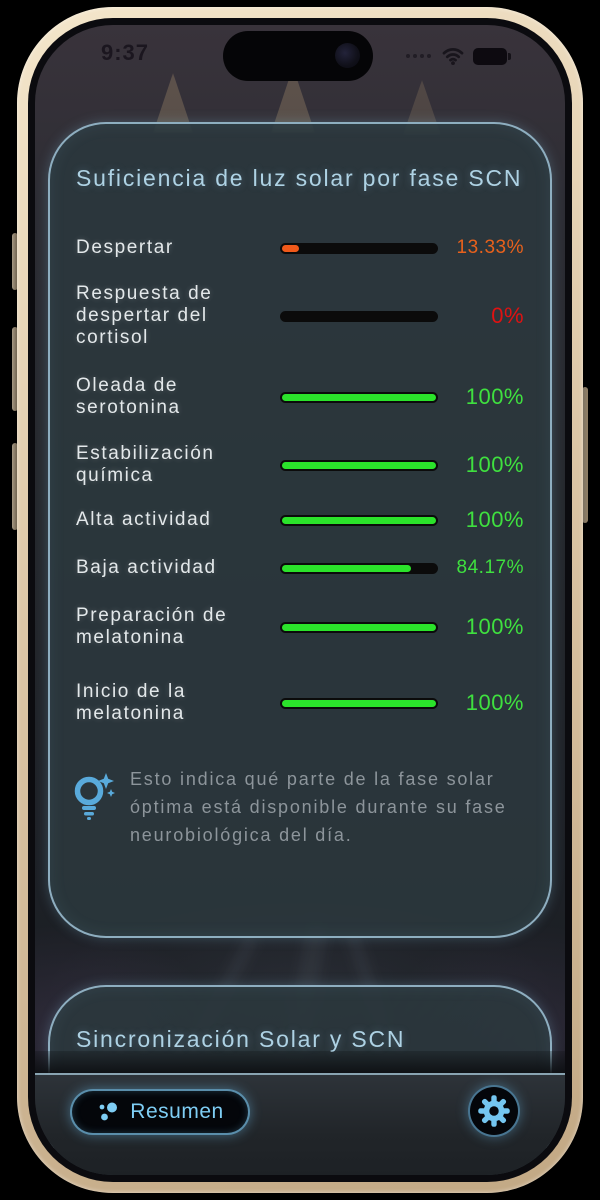 Image resolution: width=600 pixels, height=1200 pixels. Describe the element at coordinates (177, 1111) in the screenshot. I see `summary-button-label: Resumen` at that location.